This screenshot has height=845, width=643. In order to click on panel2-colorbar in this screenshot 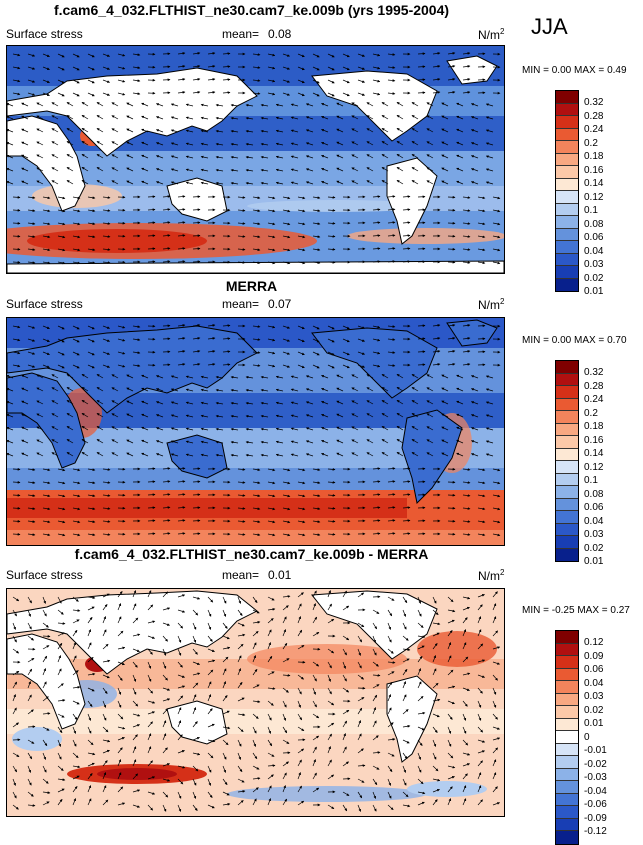, I will do `click(567, 461)`.